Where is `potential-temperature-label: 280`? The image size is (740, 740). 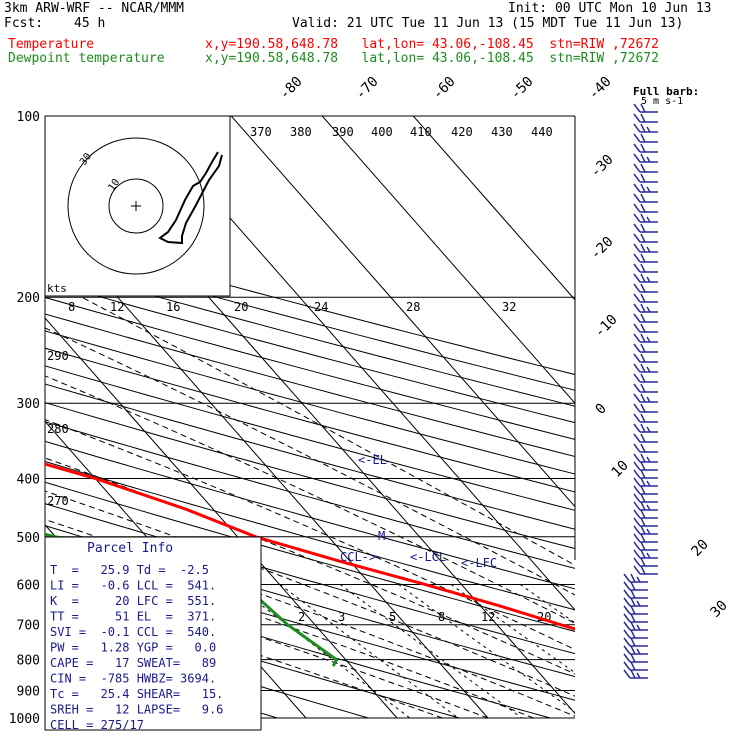 potential-temperature-label: 280 is located at coordinates (58, 429).